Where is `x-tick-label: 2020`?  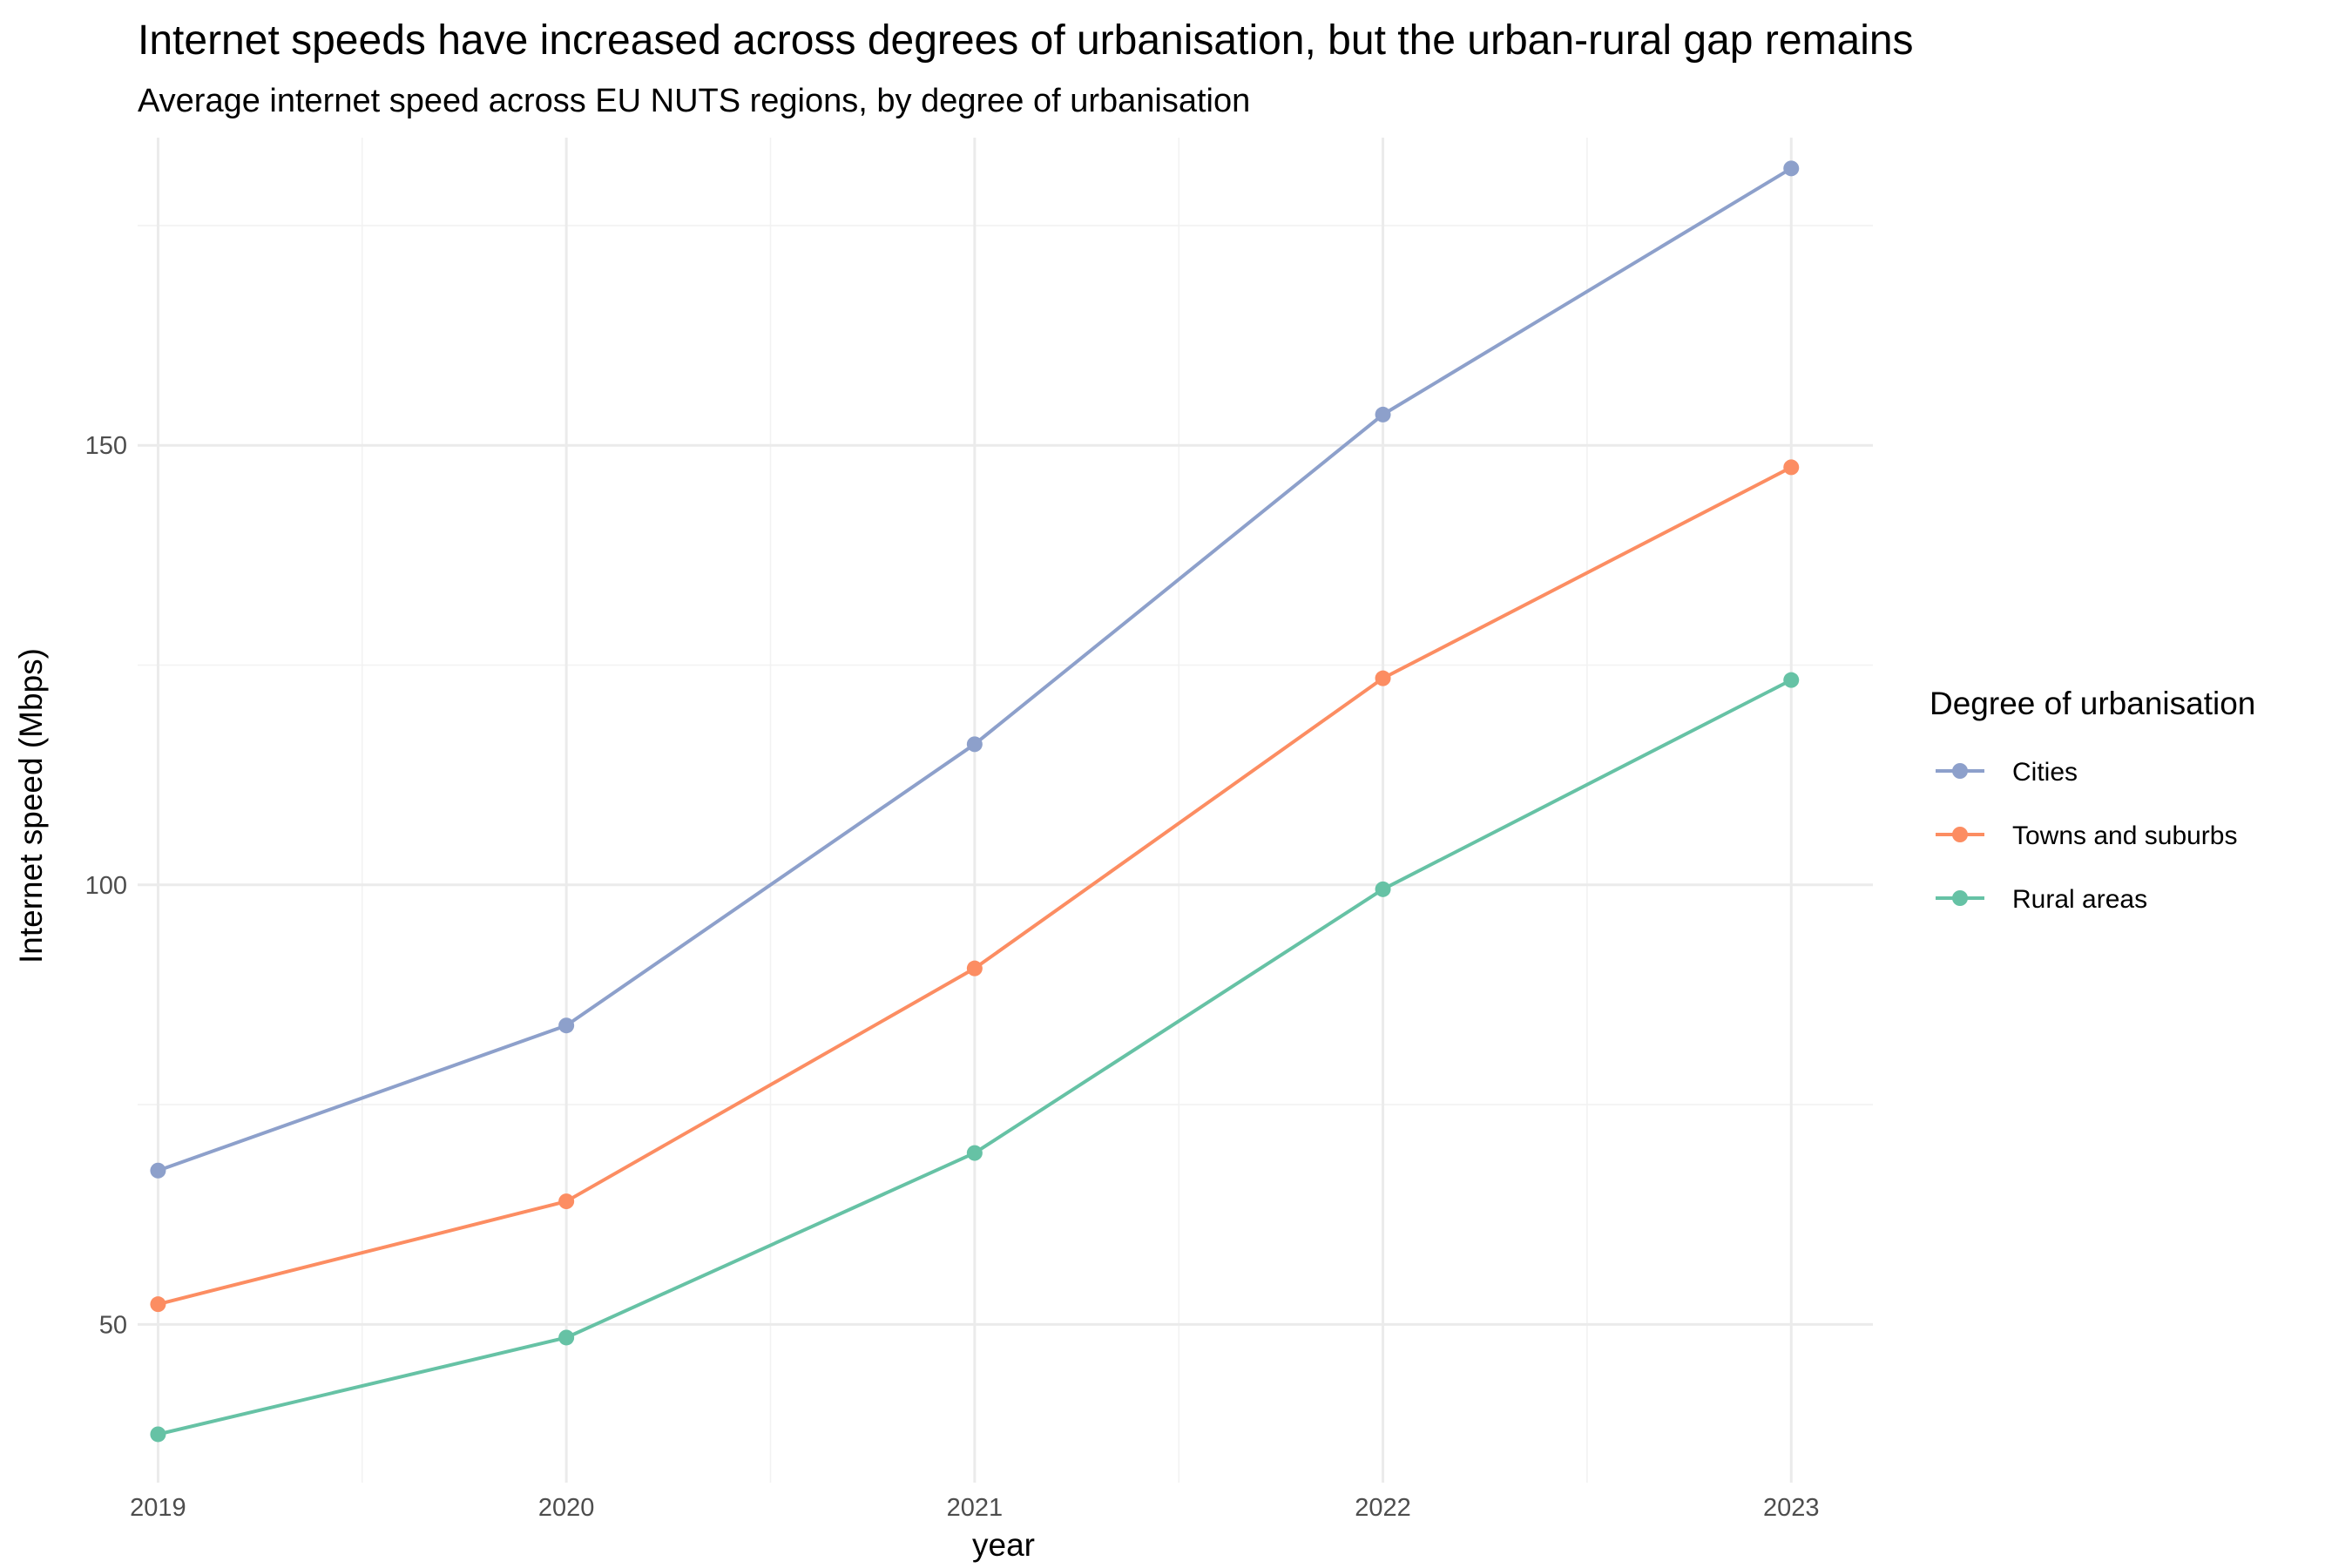 x-tick-label: 2020 is located at coordinates (566, 1508).